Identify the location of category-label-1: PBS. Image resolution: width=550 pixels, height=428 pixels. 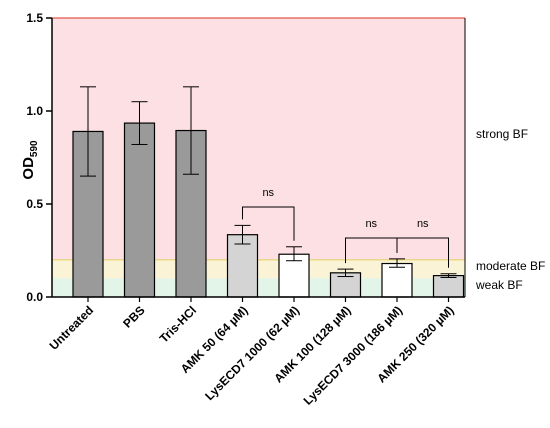
(133, 316).